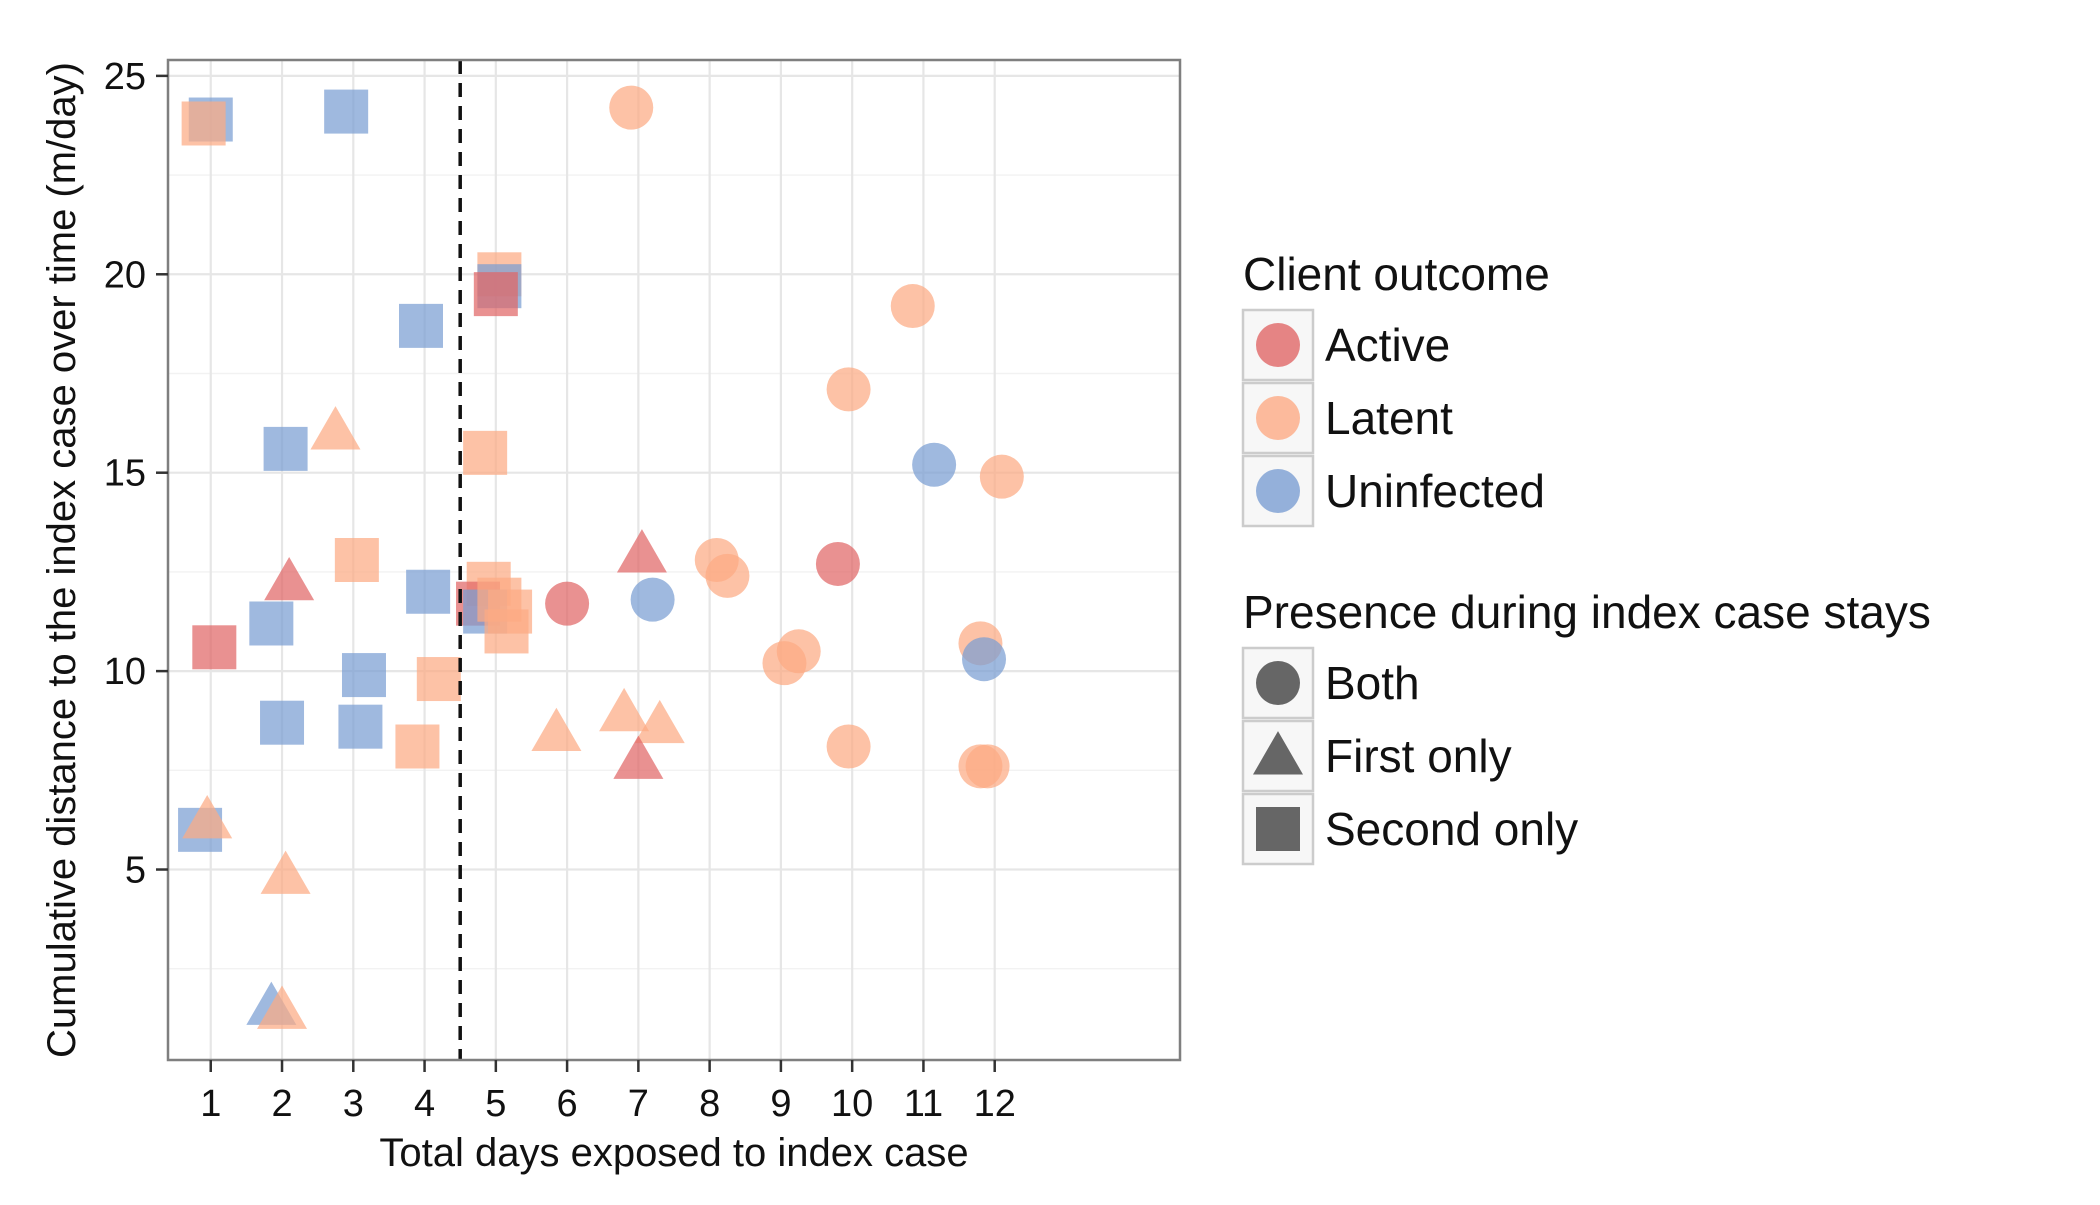 Image resolution: width=2100 pixels, height=1205 pixels. I want to click on y-tick-label: 5, so click(135, 871).